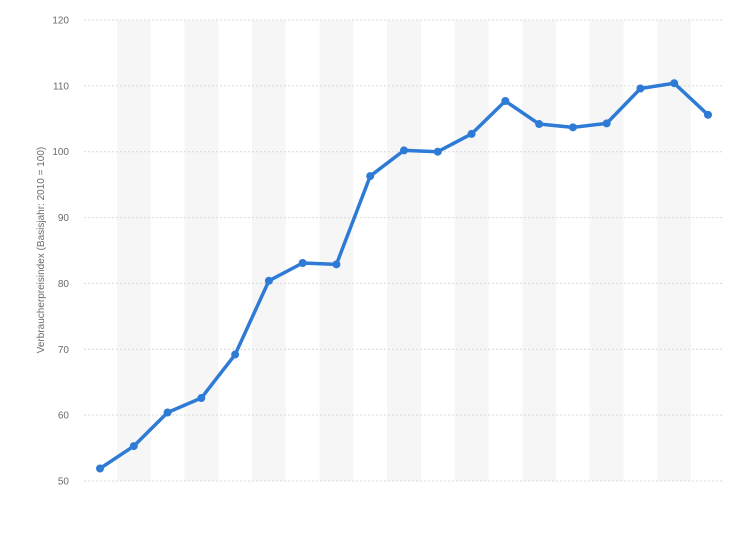 Image resolution: width=754 pixels, height=560 pixels. Describe the element at coordinates (60, 152) in the screenshot. I see `y-tick-label: 100` at that location.